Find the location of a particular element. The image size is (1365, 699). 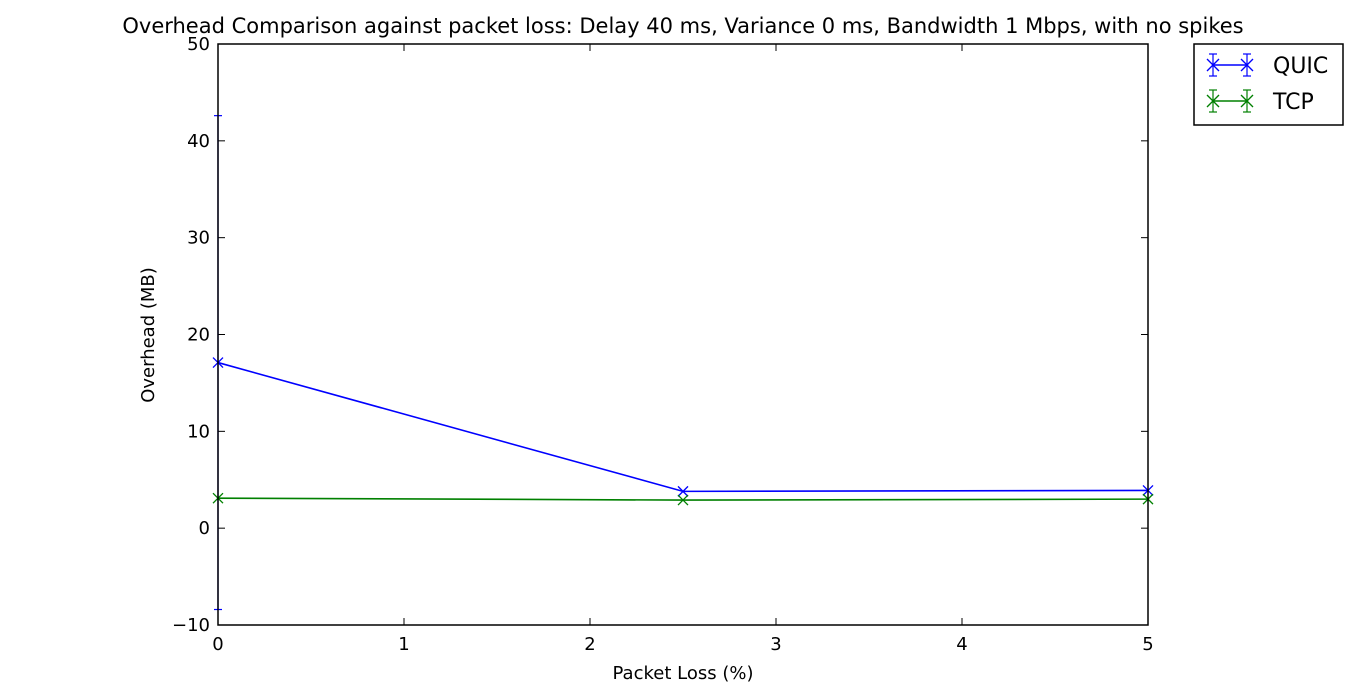

x-tick-label: 0 is located at coordinates (217, 644).